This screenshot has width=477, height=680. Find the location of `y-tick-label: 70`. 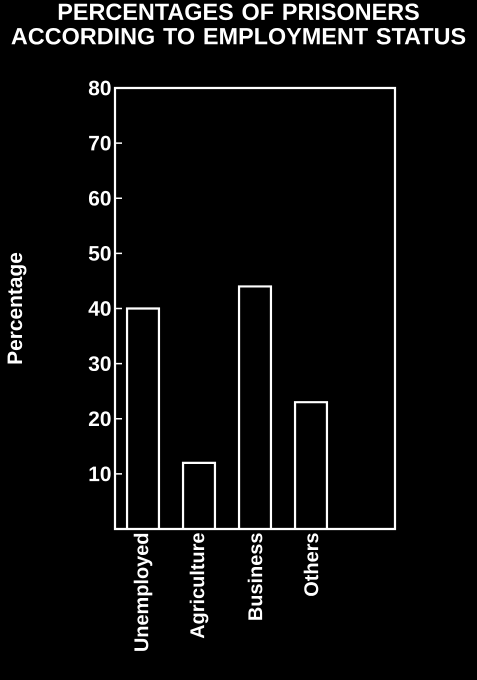

y-tick-label: 70 is located at coordinates (100, 143).